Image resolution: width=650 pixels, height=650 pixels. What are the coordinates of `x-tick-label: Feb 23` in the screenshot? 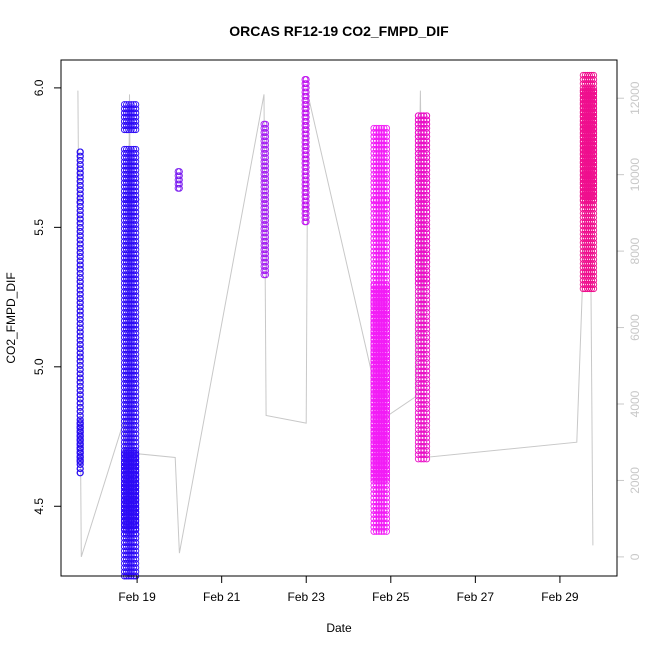 It's located at (307, 597).